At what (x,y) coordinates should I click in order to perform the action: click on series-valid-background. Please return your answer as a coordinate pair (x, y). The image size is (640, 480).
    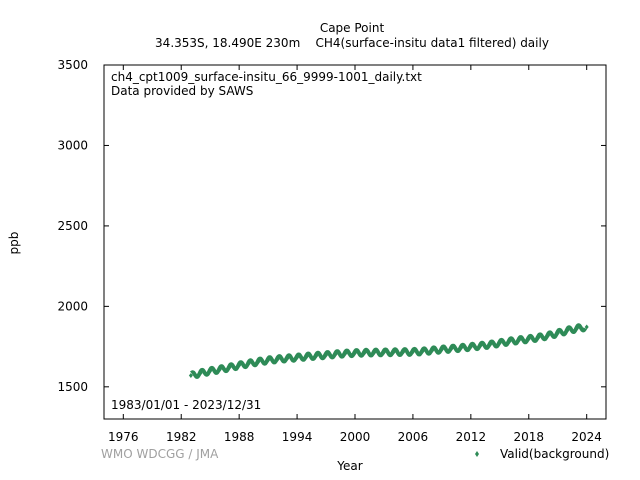
    Looking at the image, I should click on (388, 351).